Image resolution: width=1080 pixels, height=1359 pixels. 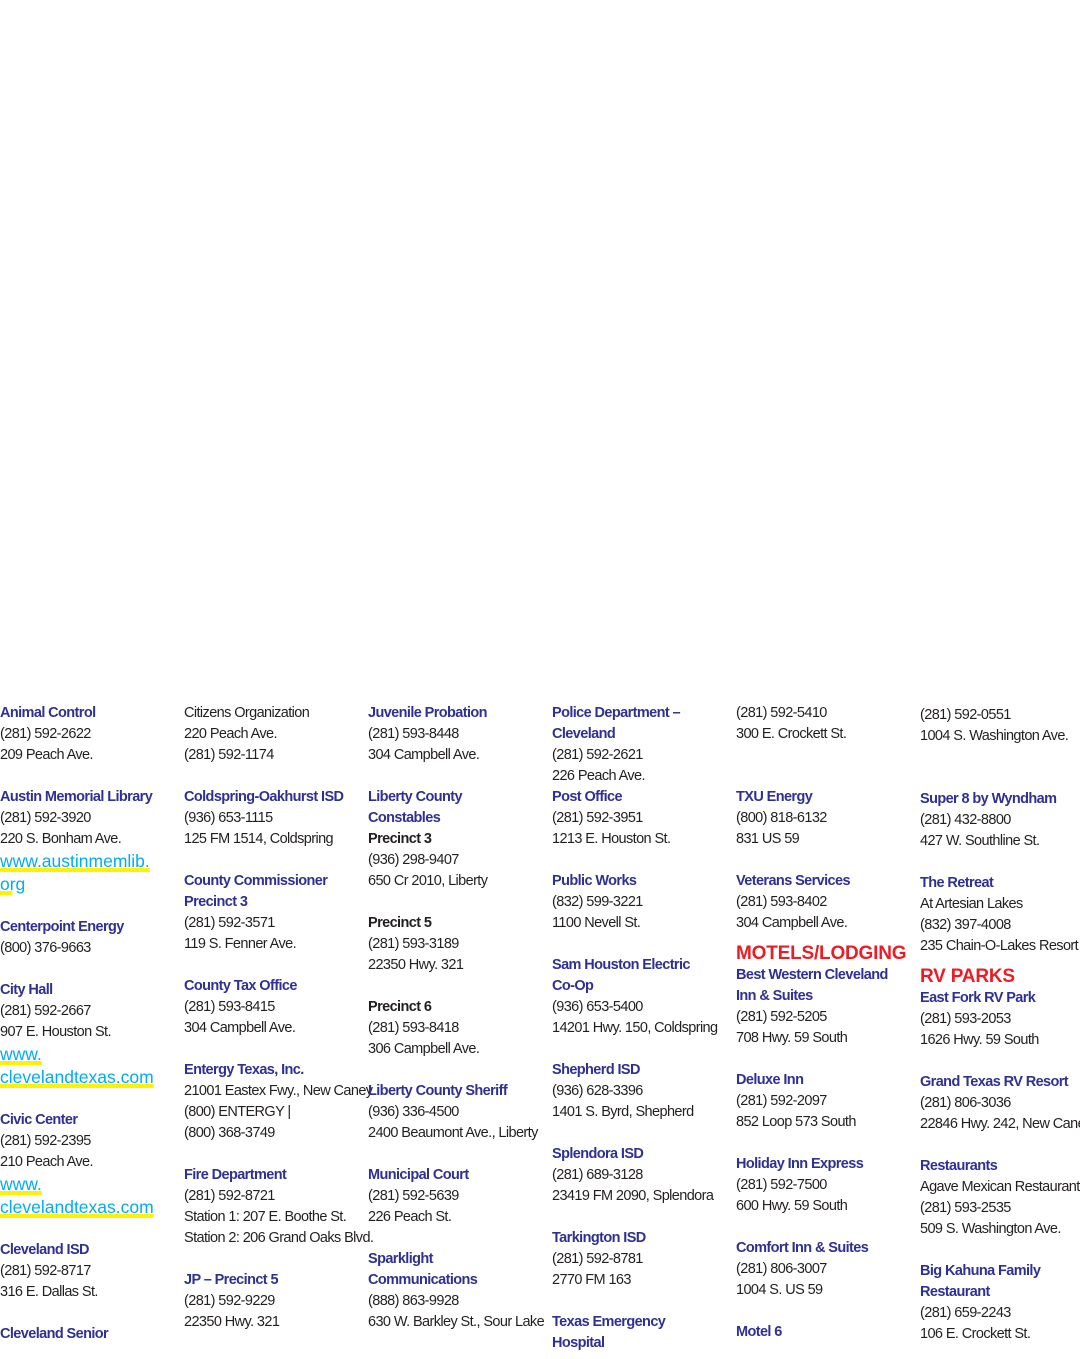 What do you see at coordinates (793, 881) in the screenshot?
I see `listing-name: Veterans Services` at bounding box center [793, 881].